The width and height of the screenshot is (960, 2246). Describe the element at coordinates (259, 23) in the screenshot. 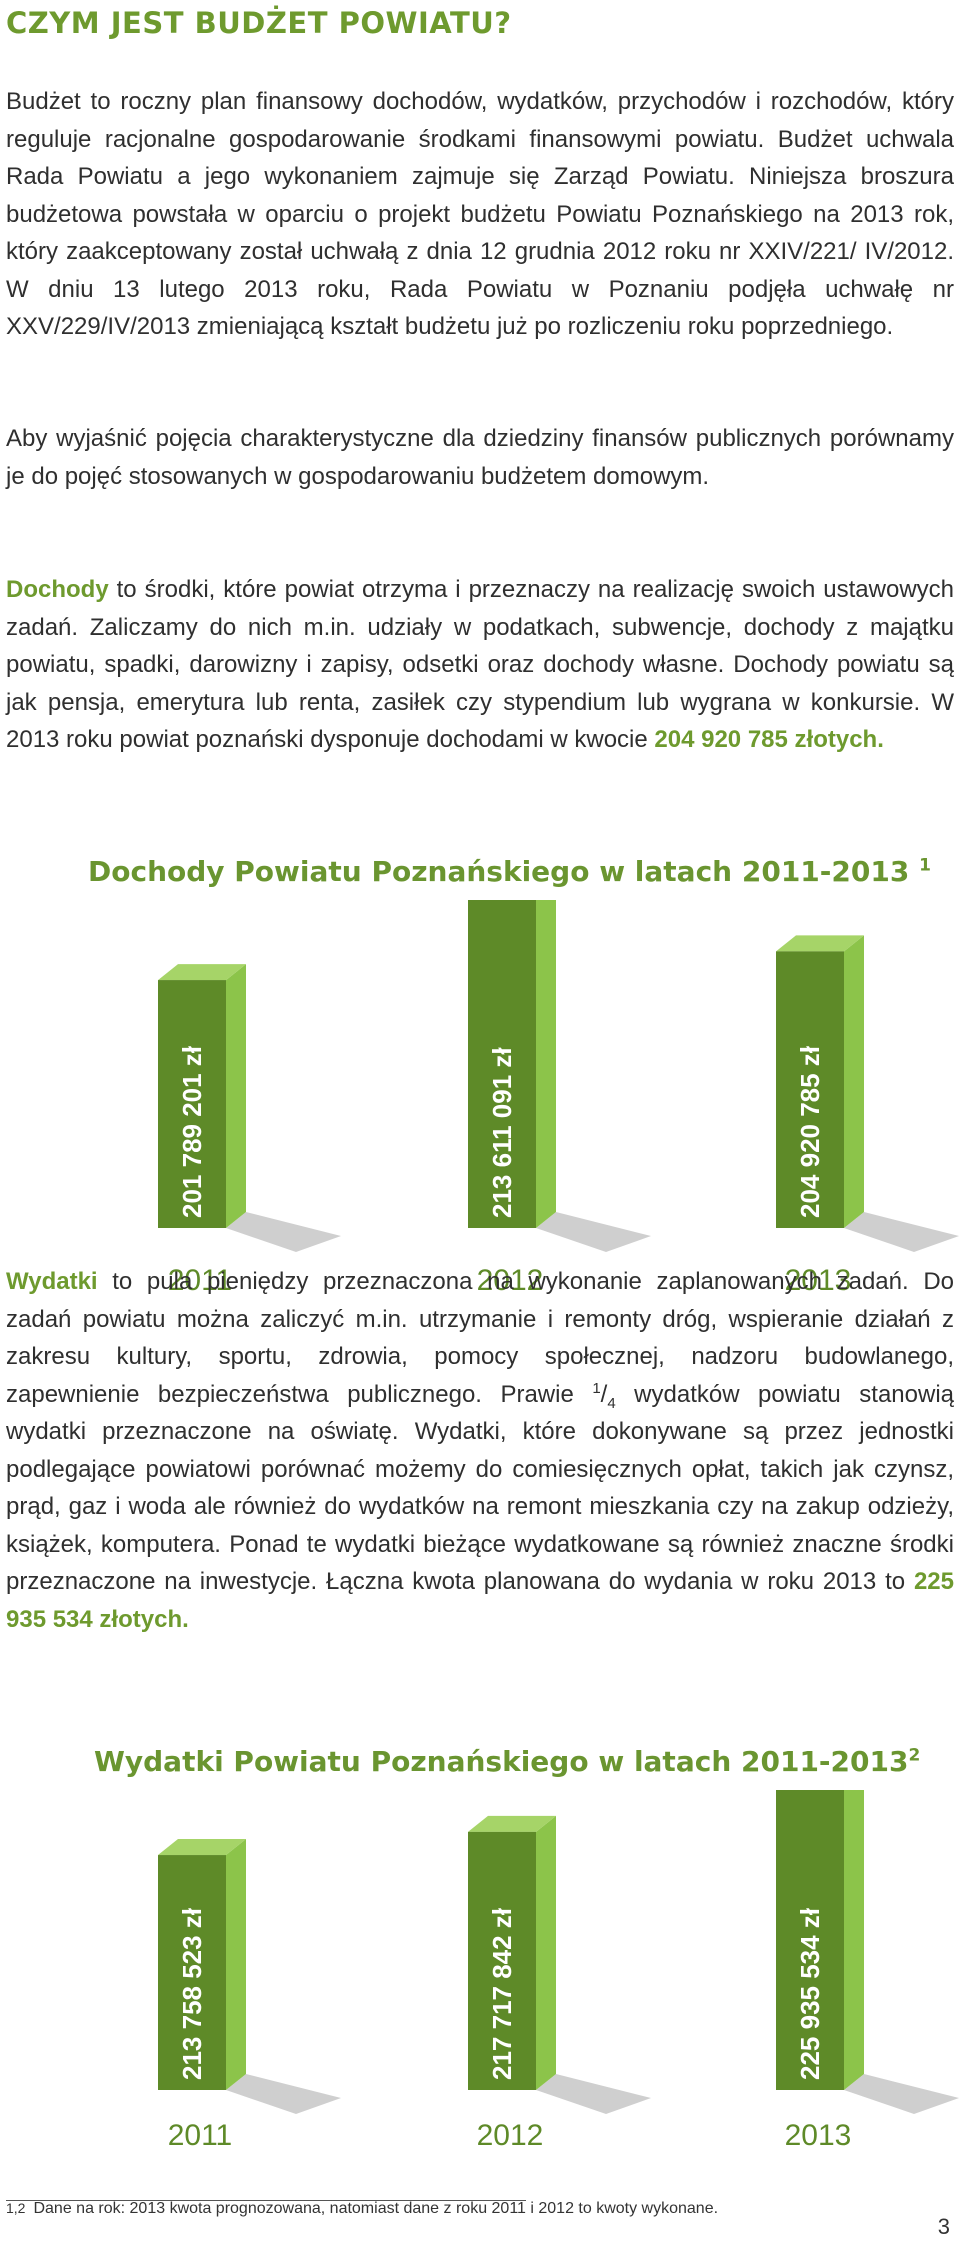

I see `page-heading: CZYM JEST BUDŻET POWIATU?` at that location.